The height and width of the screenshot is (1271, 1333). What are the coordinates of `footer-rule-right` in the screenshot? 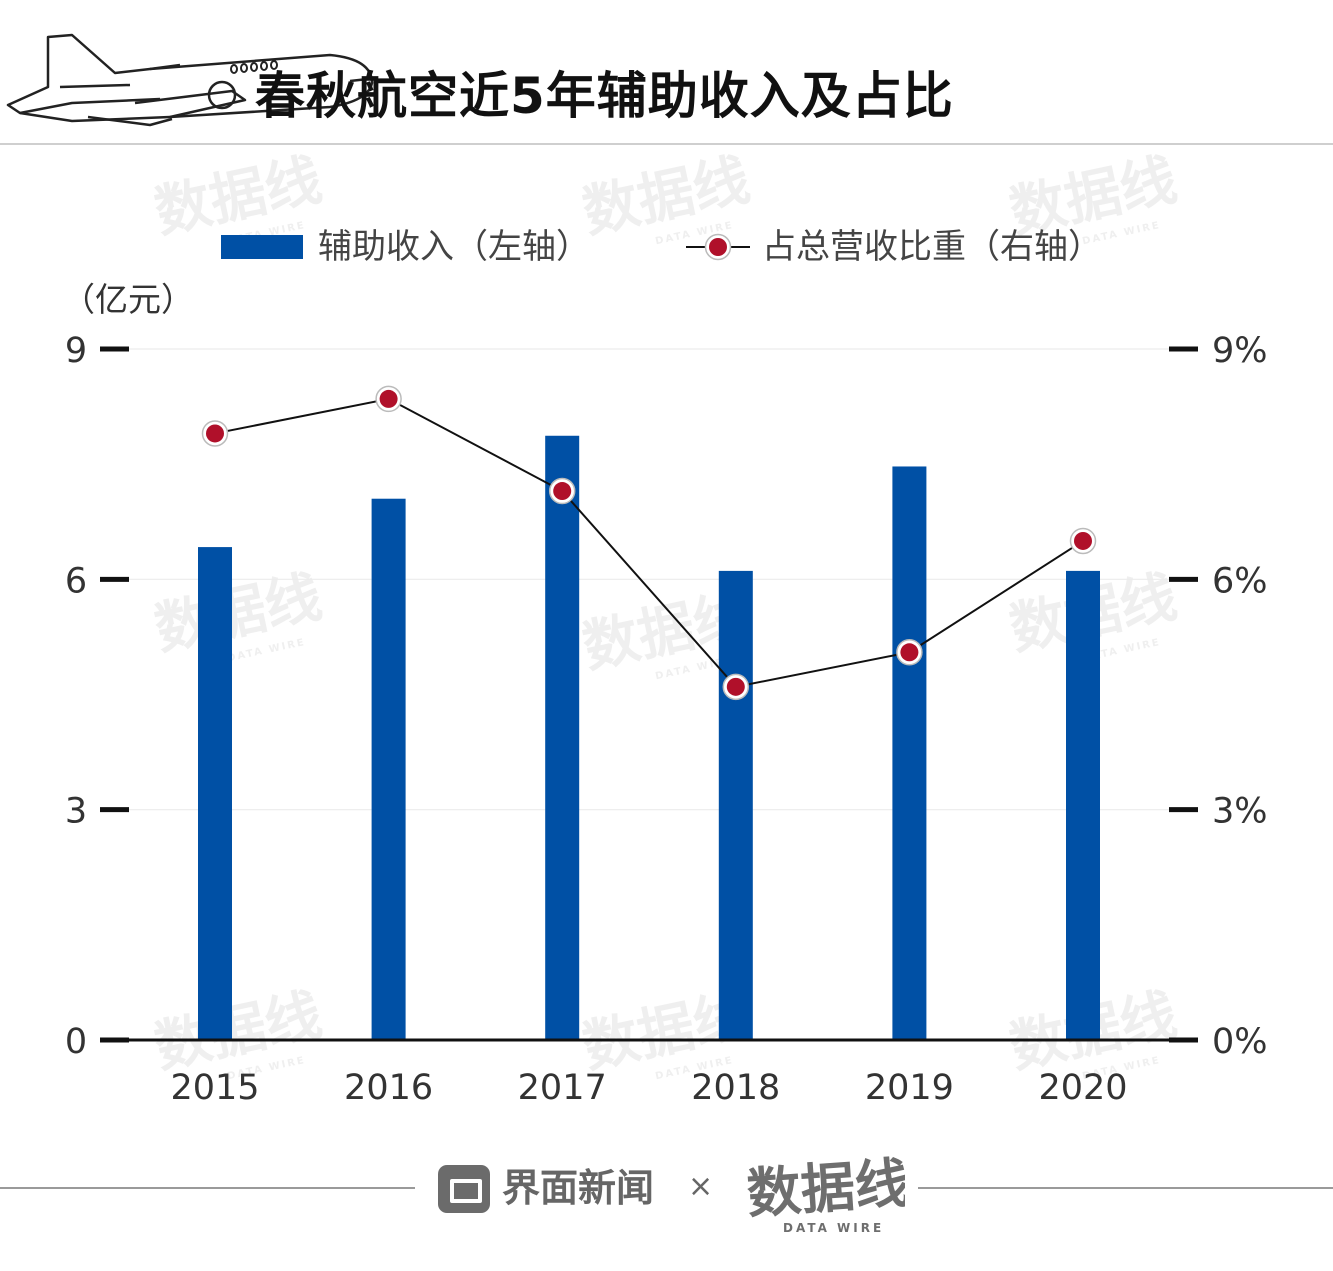 It's located at (1125, 1188).